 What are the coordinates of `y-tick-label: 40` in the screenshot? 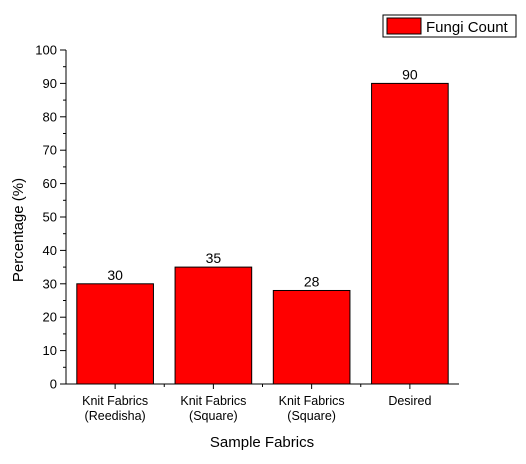 It's located at (50, 250).